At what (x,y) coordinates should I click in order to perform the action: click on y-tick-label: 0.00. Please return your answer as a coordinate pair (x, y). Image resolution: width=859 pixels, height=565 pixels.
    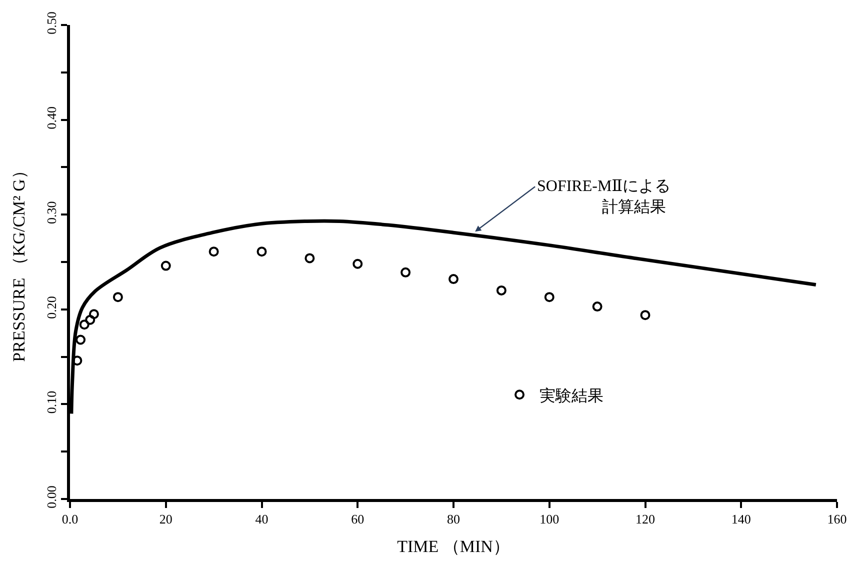
    Looking at the image, I should click on (51, 497).